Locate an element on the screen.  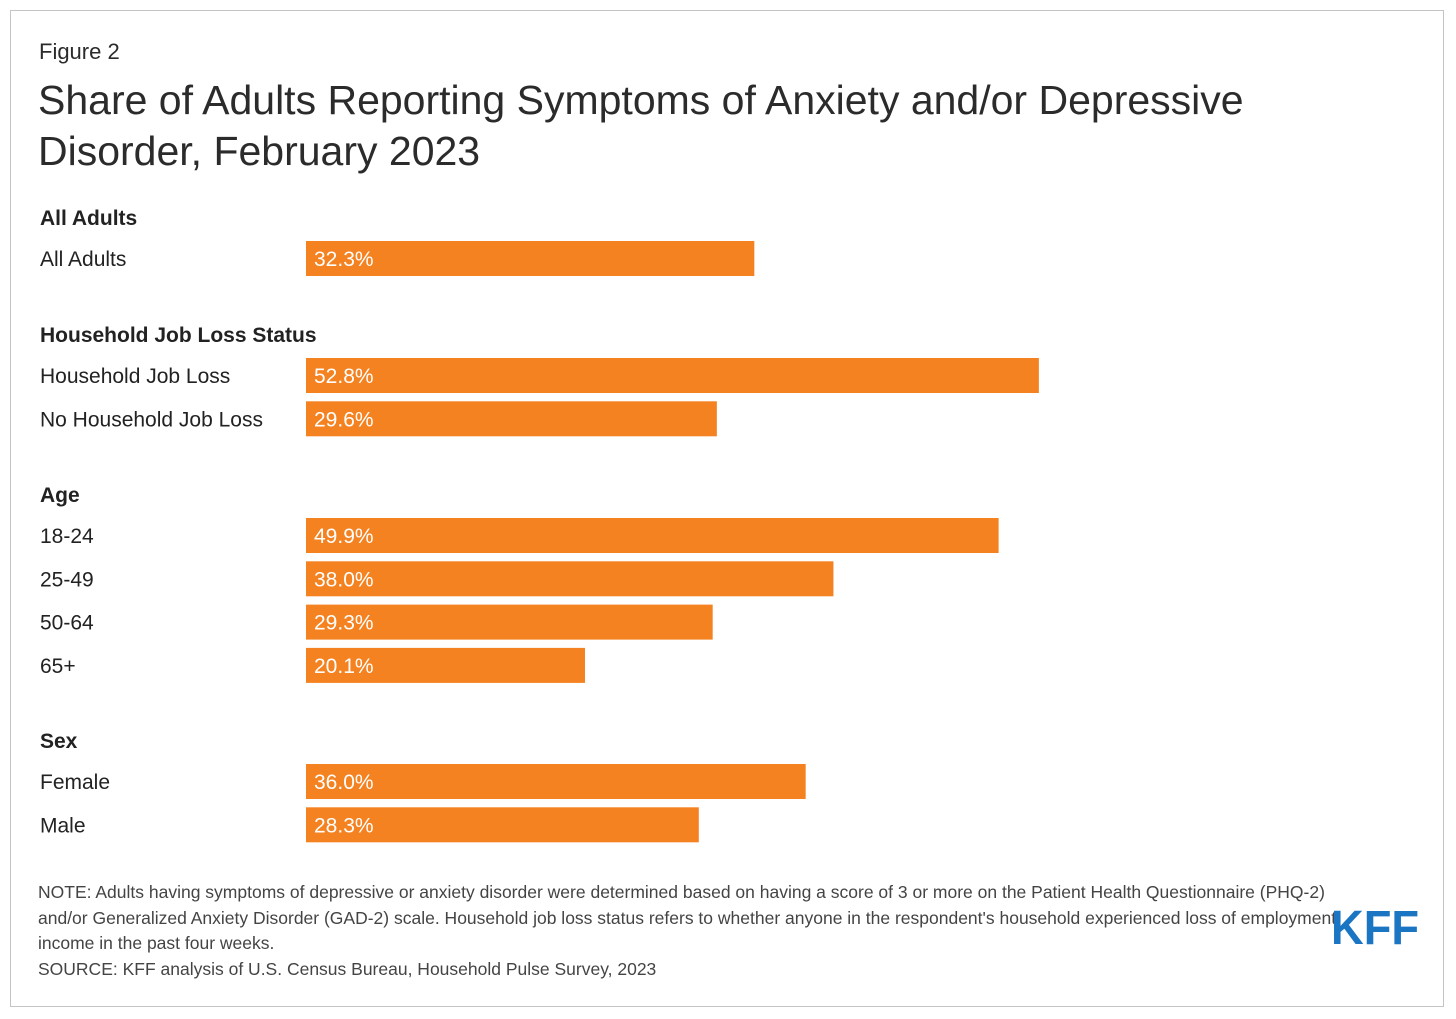
category-label-25-49: 25-49 is located at coordinates (67, 579).